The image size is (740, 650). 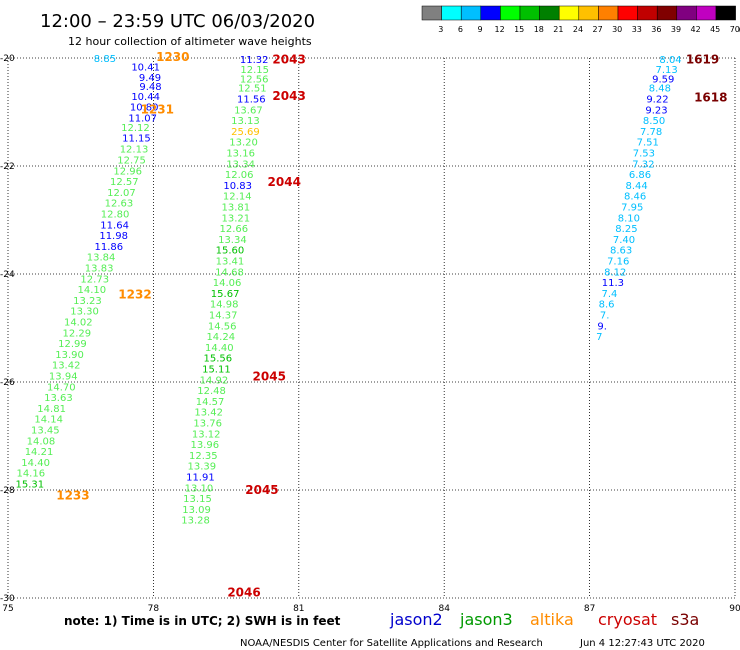 I want to click on wave-height-label: 7, so click(x=599, y=337).